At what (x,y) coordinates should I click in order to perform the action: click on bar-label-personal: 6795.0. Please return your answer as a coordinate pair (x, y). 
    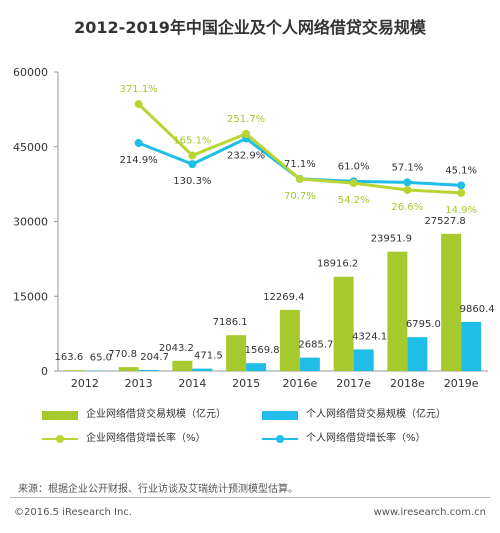
    Looking at the image, I should click on (423, 324).